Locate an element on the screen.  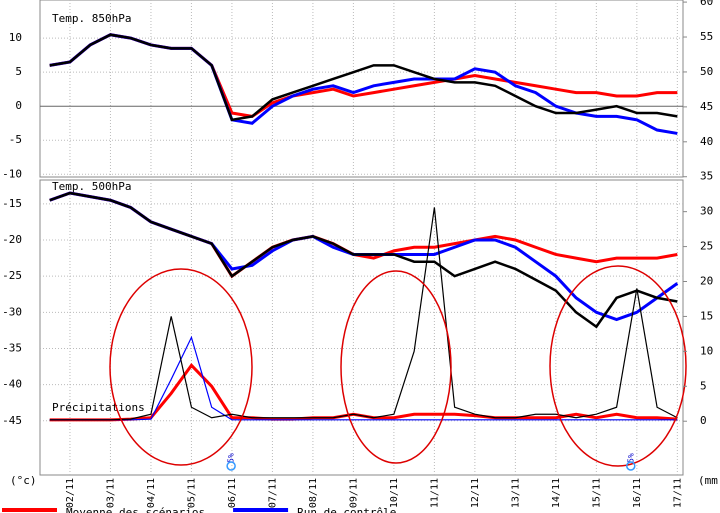
panel-title: Temp. 850hPa is located at coordinates (91, 18).